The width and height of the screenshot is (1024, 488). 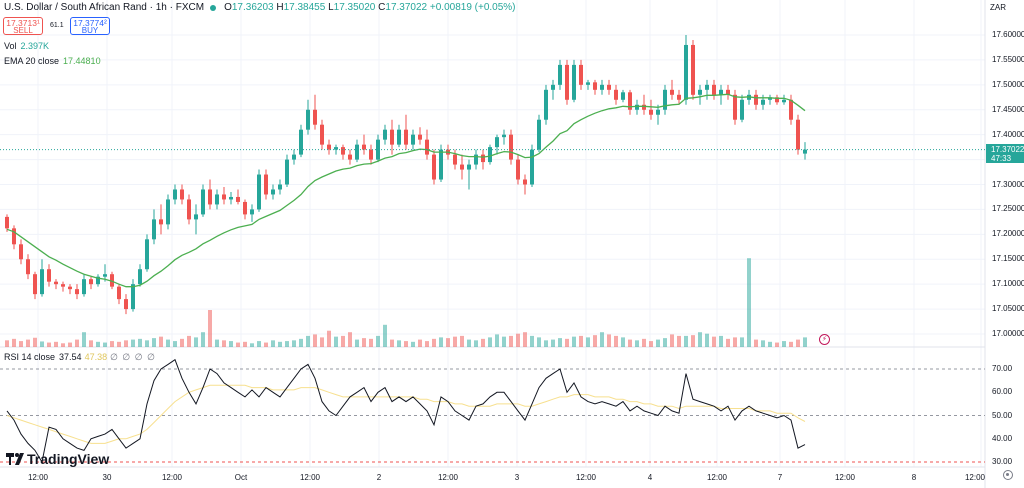 I want to click on sell-label: SELL, so click(x=23, y=30).